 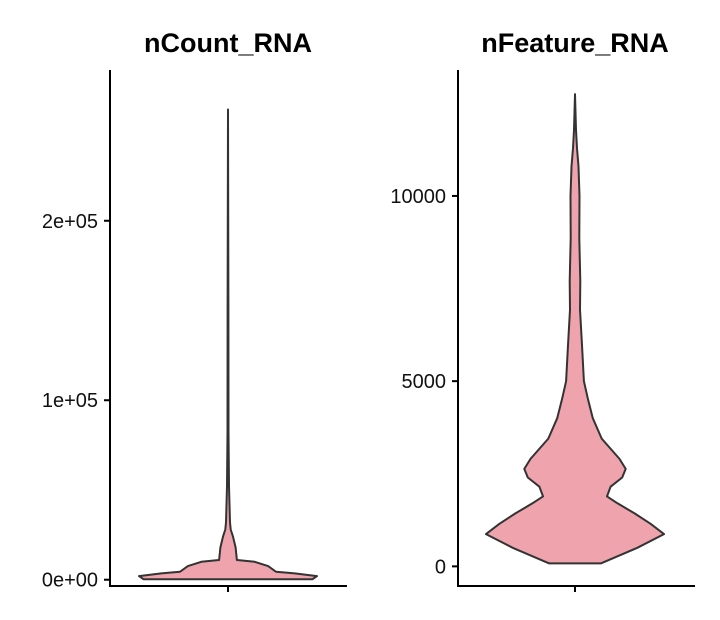 What do you see at coordinates (575, 43) in the screenshot?
I see `panel-title: nFeature_RNA` at bounding box center [575, 43].